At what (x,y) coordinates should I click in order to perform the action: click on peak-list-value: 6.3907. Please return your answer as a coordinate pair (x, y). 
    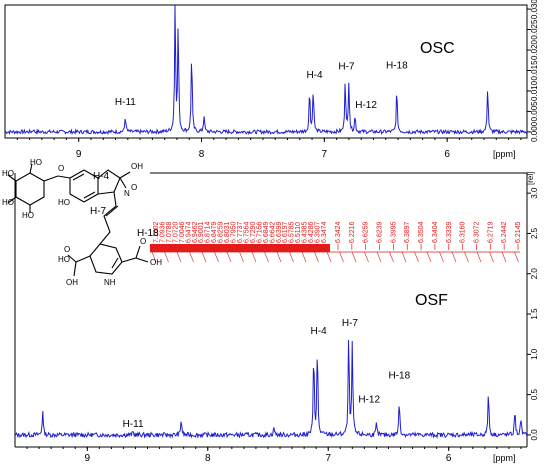
    Looking at the image, I should click on (318, 232).